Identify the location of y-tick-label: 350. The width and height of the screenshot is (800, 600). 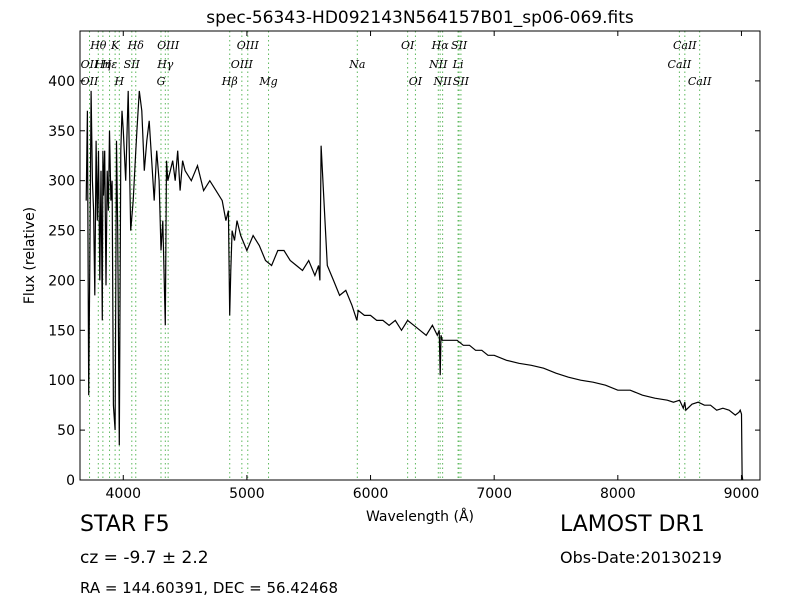
(61, 132).